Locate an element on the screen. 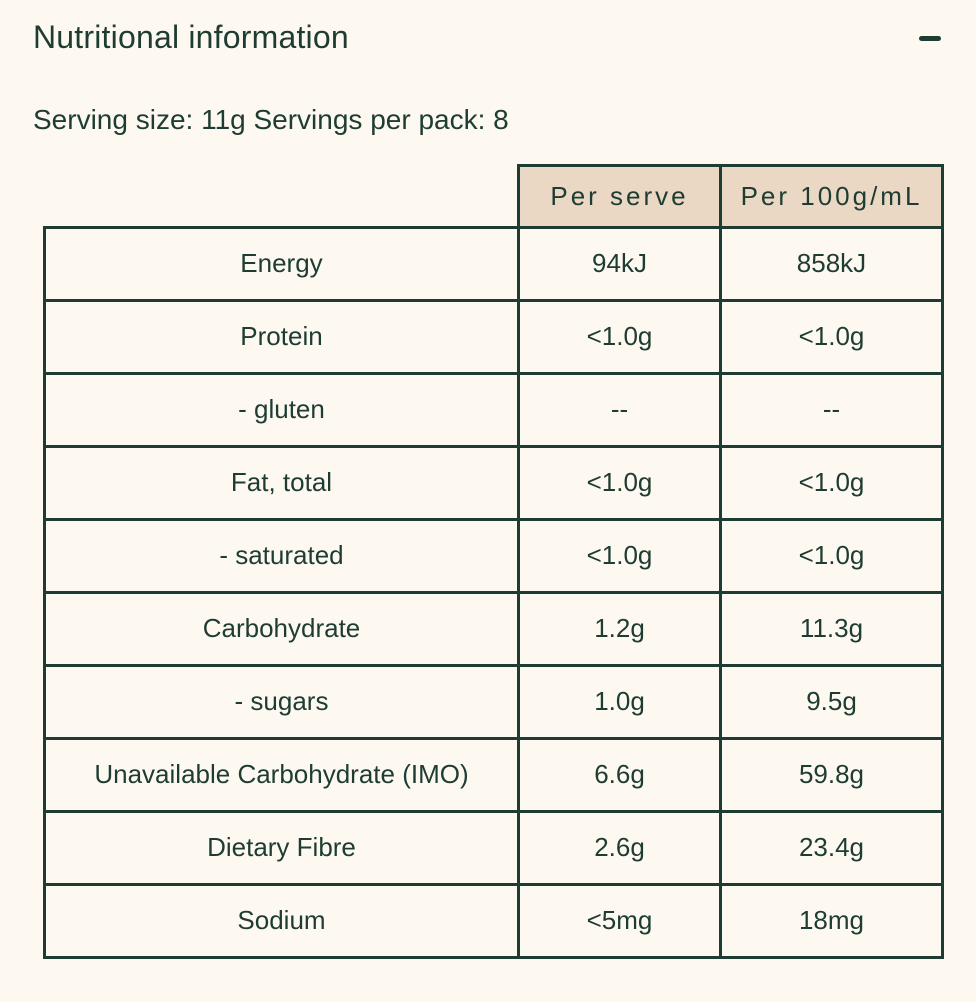 Image resolution: width=976 pixels, height=1002 pixels. per-100g-value: 18mg is located at coordinates (831, 920).